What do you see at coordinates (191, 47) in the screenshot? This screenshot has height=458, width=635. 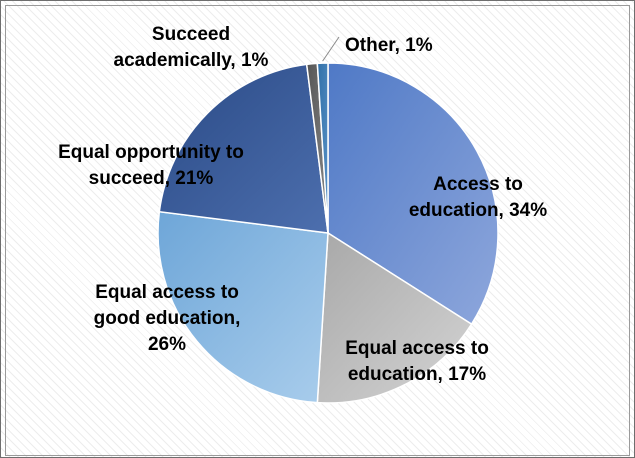 I see `slice-label-succeed-academically: Succeed academically, 1%` at bounding box center [191, 47].